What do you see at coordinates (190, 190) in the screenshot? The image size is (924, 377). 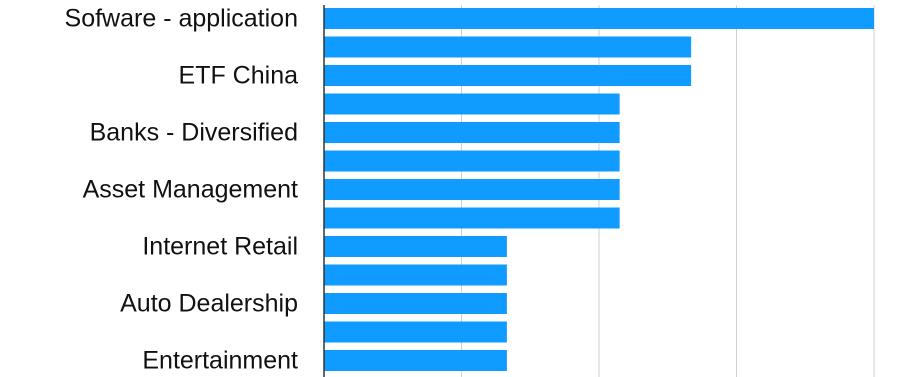 I see `category-label-6: Asset Management` at bounding box center [190, 190].